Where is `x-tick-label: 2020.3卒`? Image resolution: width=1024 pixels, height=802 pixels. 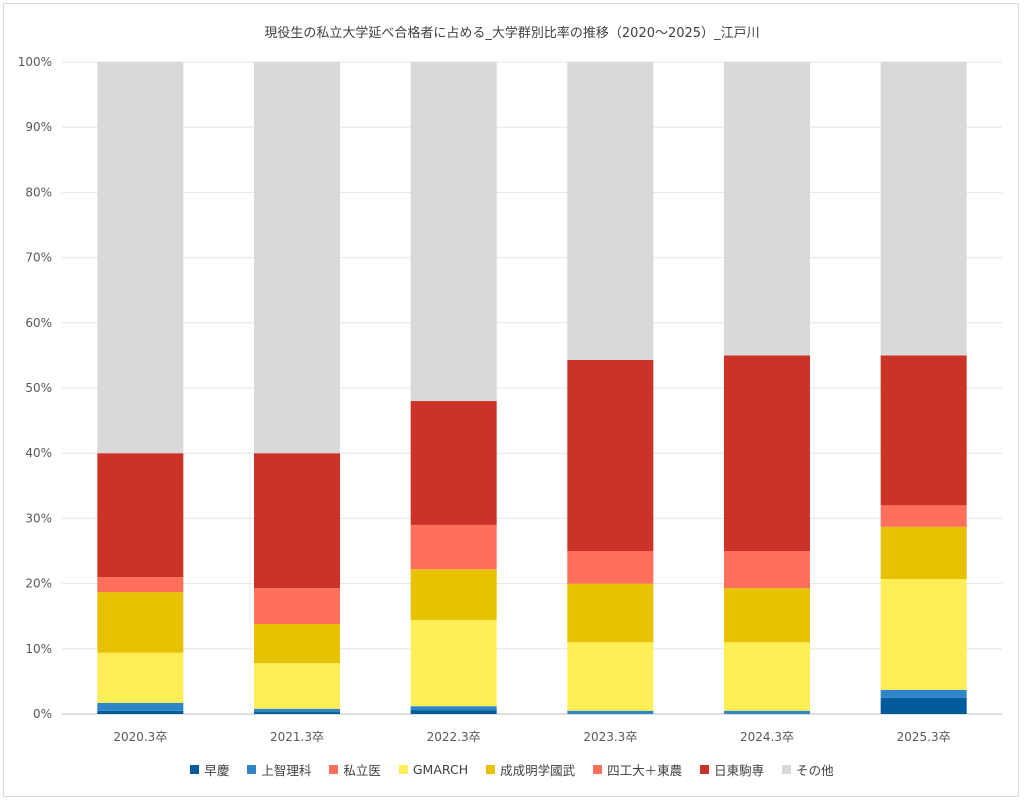
x-tick-label: 2020.3卒 is located at coordinates (140, 737).